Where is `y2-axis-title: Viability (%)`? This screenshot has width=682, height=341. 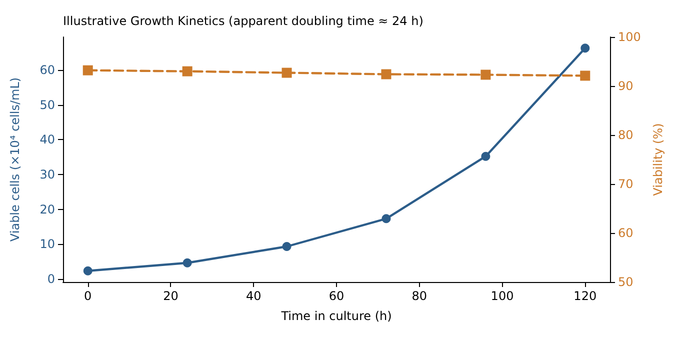 y2-axis-title: Viability (%) is located at coordinates (658, 159).